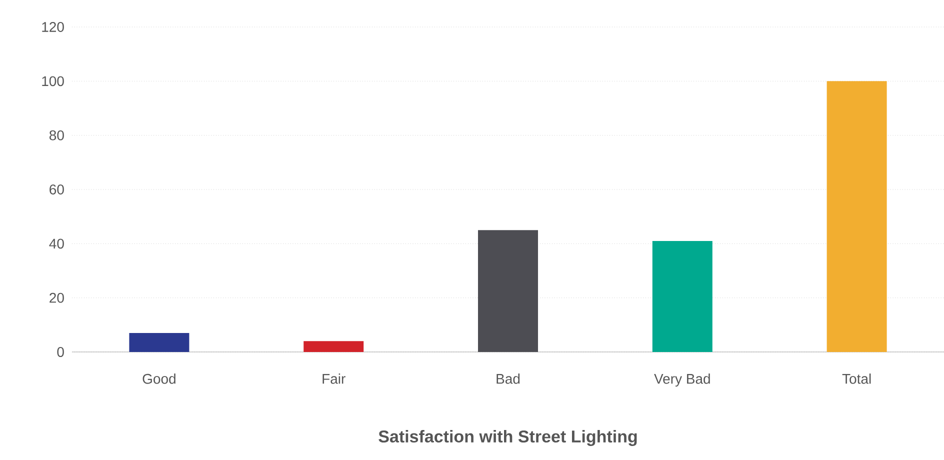 The width and height of the screenshot is (944, 460). Describe the element at coordinates (856, 379) in the screenshot. I see `x-tick-label: Total` at that location.